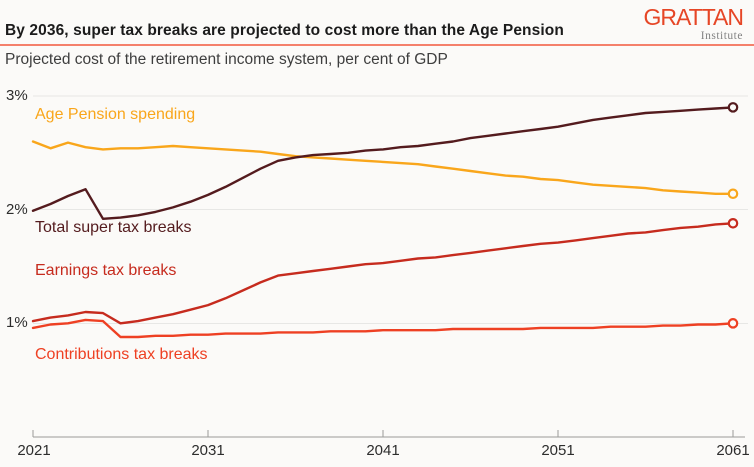 The image size is (754, 467). Describe the element at coordinates (733, 107) in the screenshot. I see `end-marker-total-super-tax-breaks` at that location.